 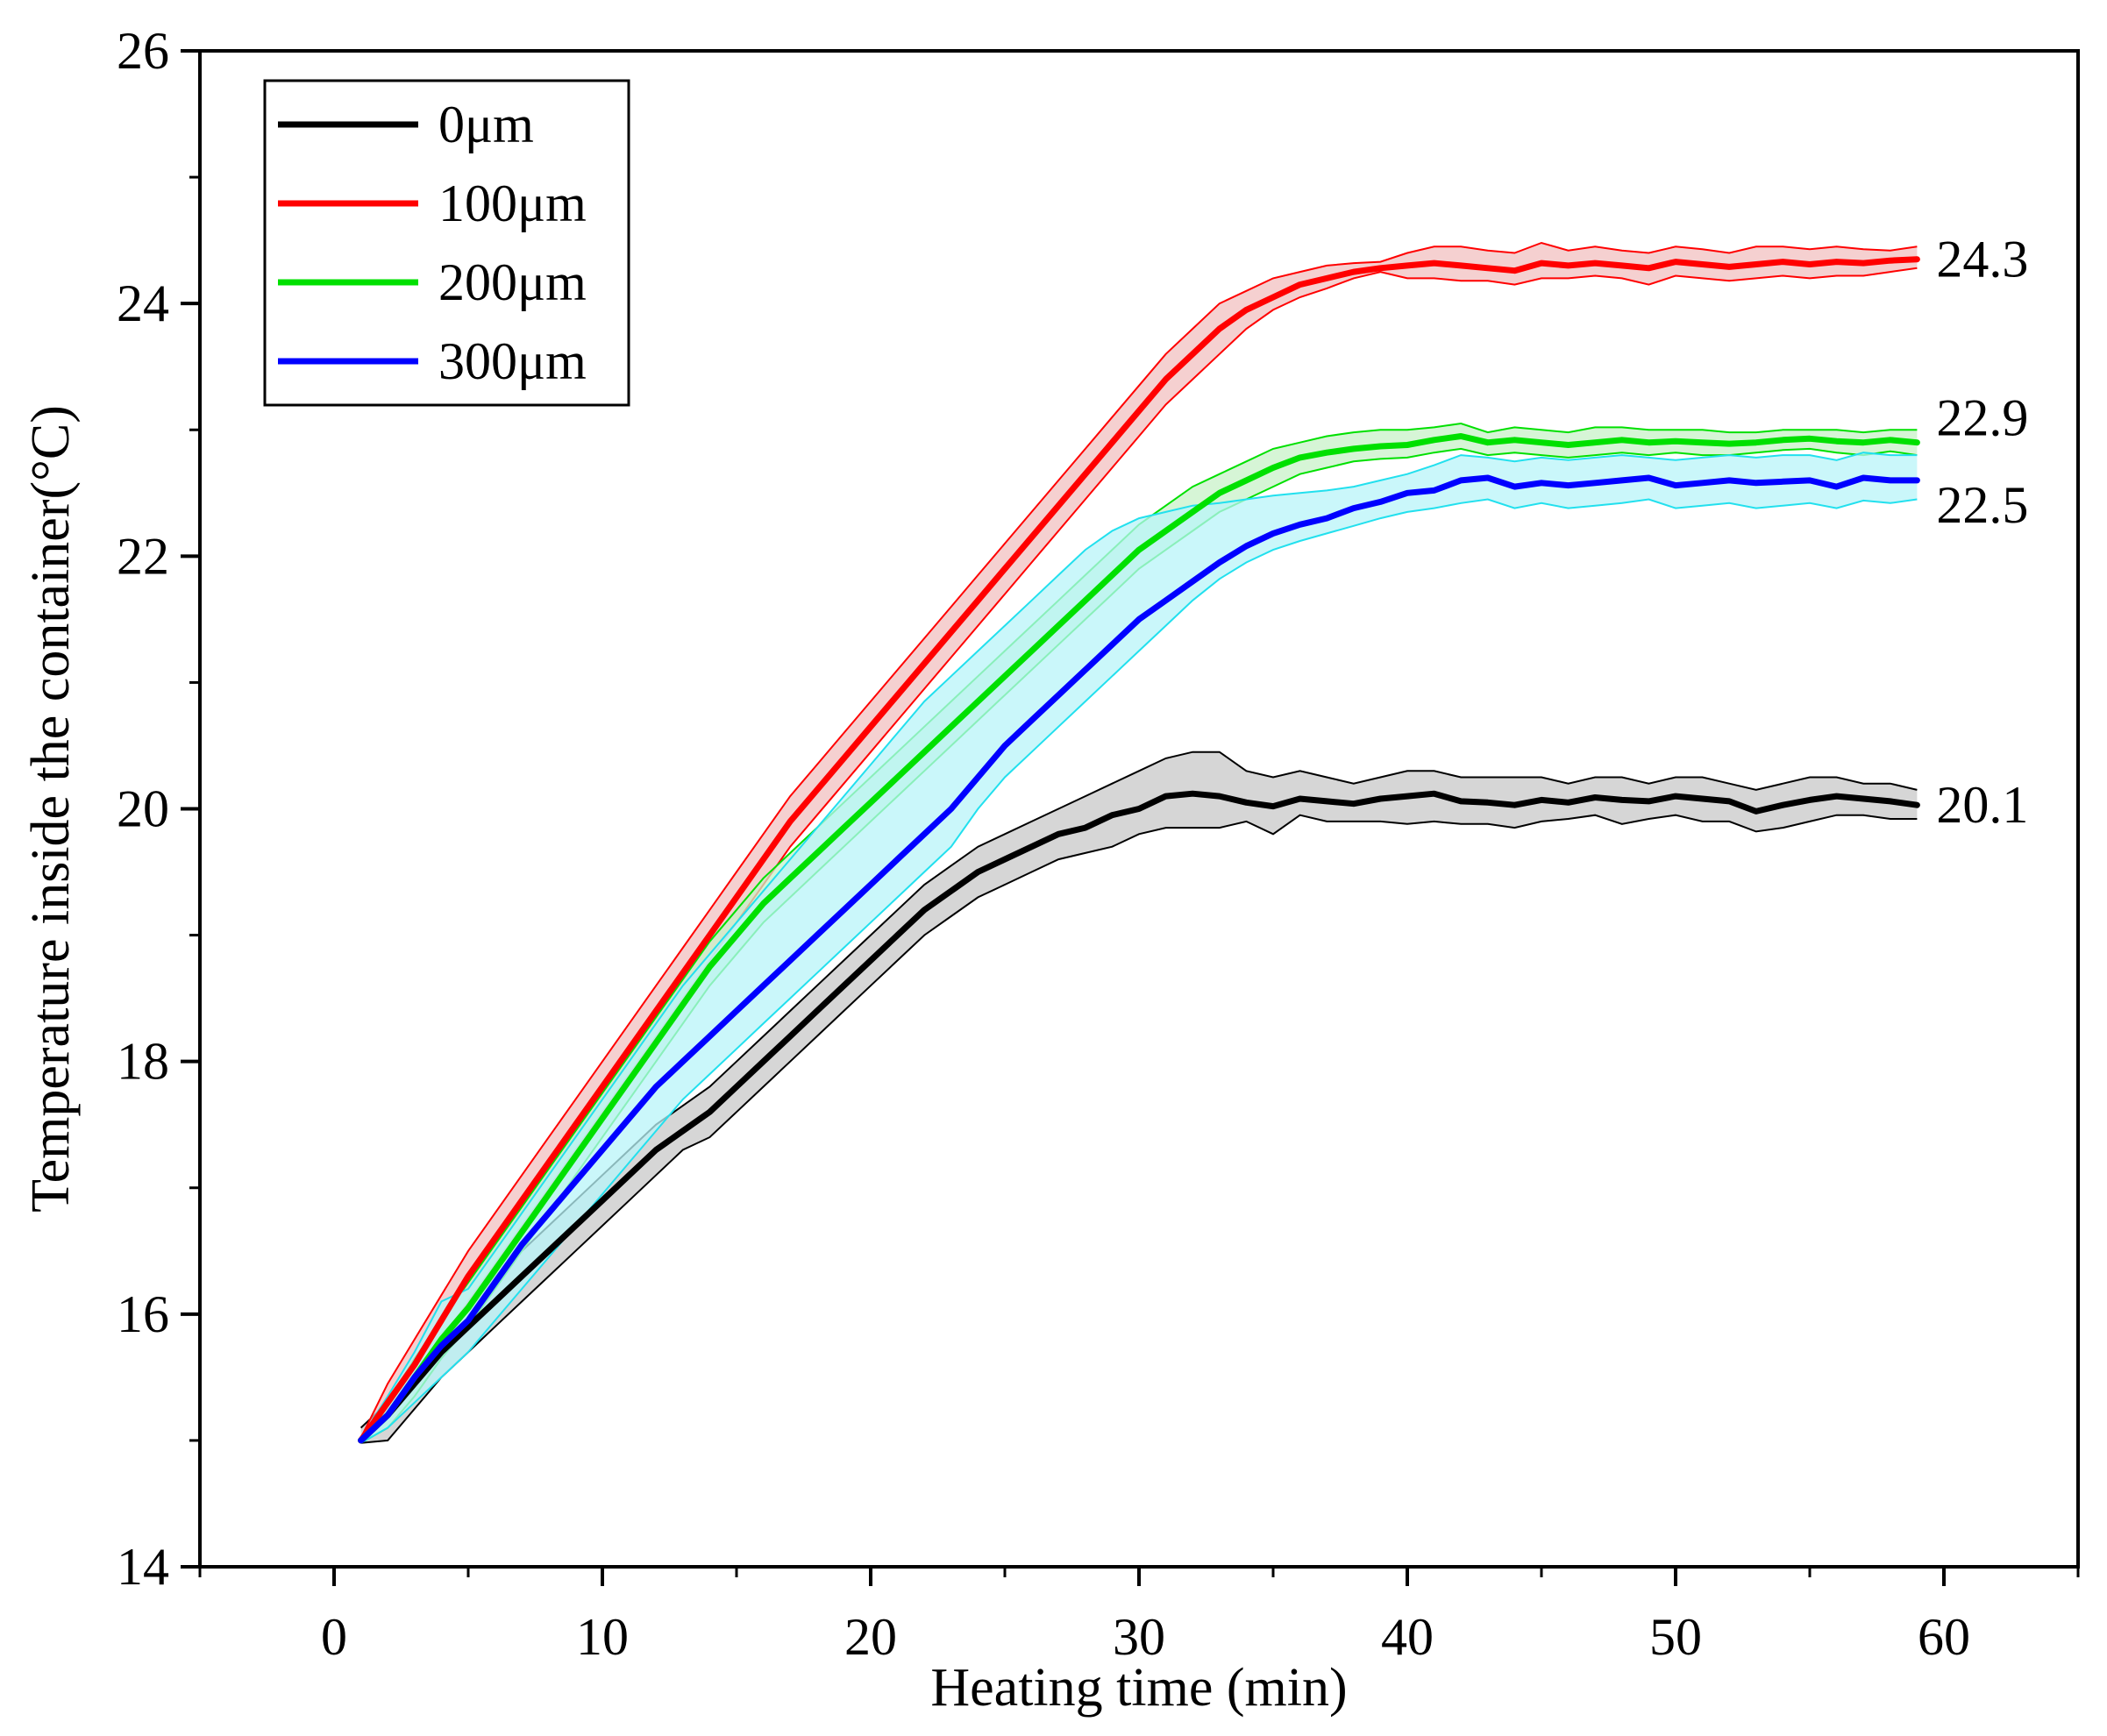 I want to click on y-tick-label: 20, so click(x=143, y=809).